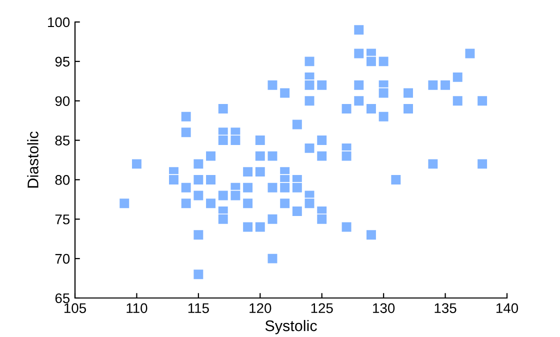 The image size is (560, 337). I want to click on y-tick-label: 100, so click(59, 22).